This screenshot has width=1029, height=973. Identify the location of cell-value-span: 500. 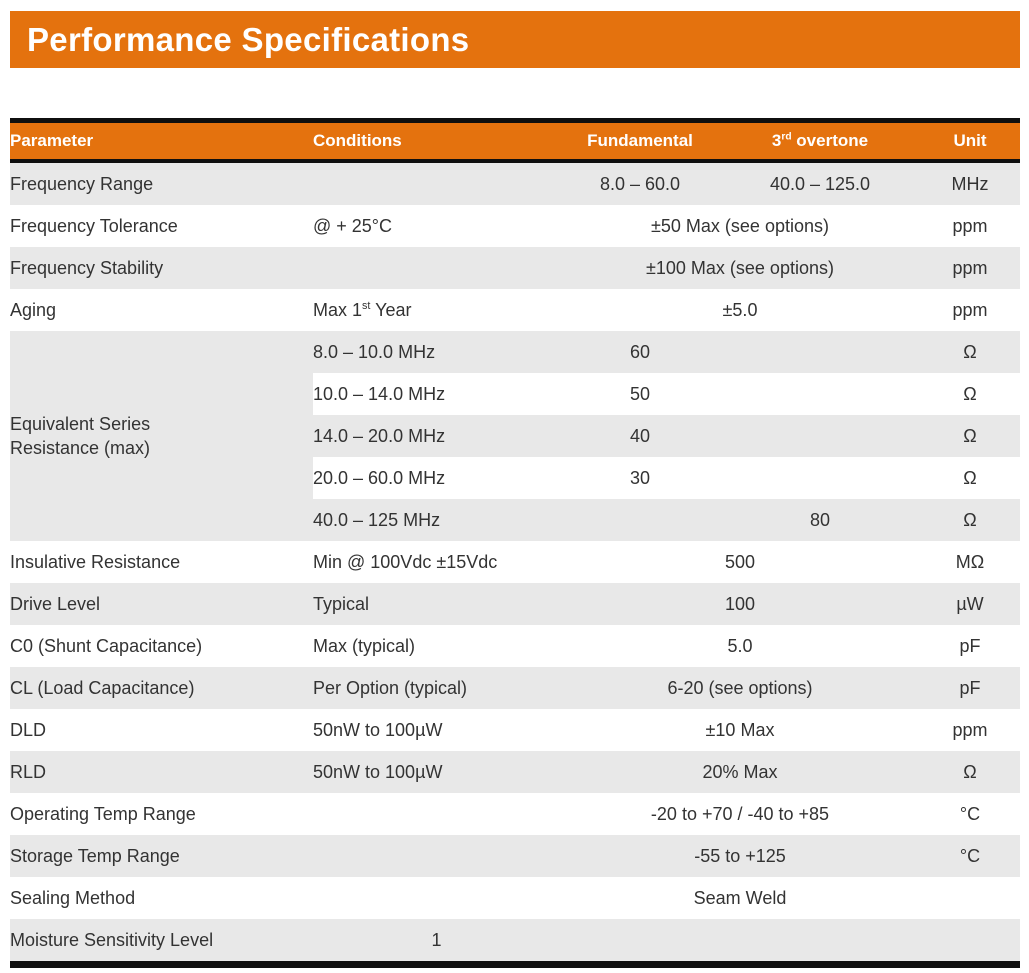
(740, 561).